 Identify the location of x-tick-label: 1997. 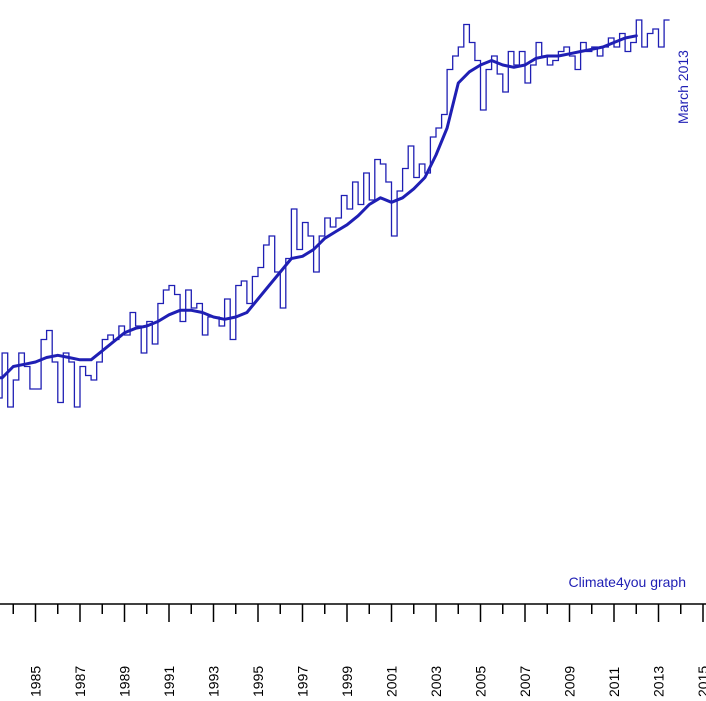
(303, 681).